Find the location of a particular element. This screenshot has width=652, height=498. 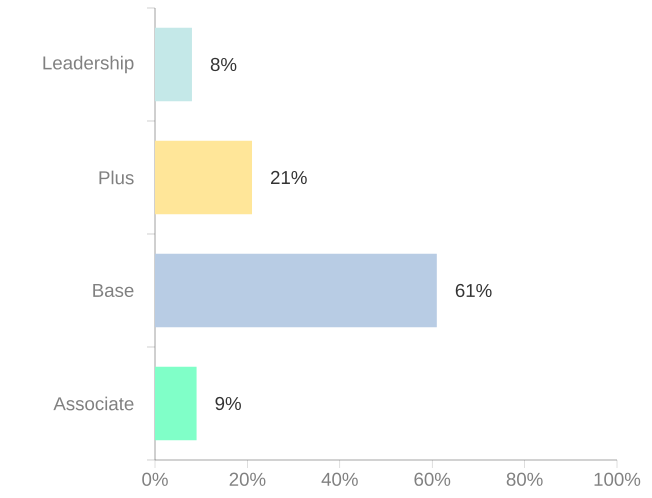

x-tick-label: 100% is located at coordinates (617, 479).